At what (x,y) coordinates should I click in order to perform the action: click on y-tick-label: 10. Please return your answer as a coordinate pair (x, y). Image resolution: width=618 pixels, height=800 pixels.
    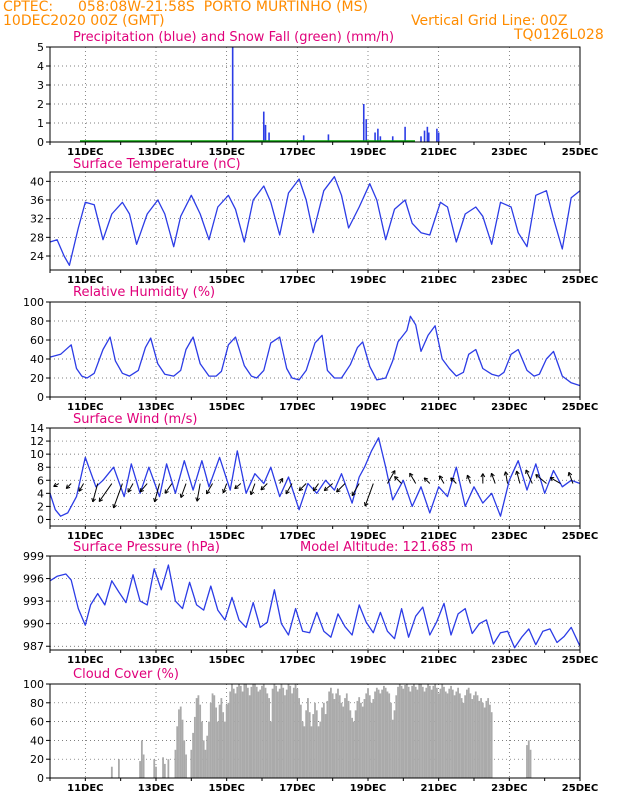
    Looking at the image, I should click on (37, 454).